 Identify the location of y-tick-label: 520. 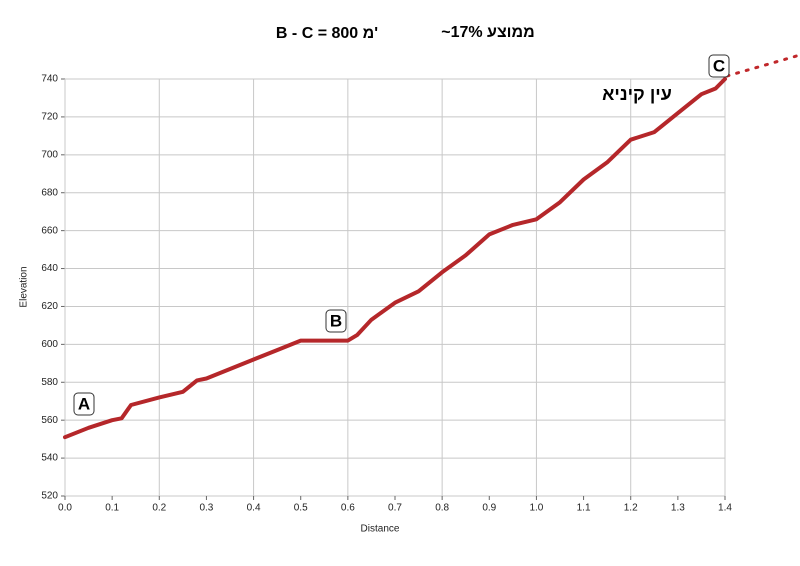
(49, 496).